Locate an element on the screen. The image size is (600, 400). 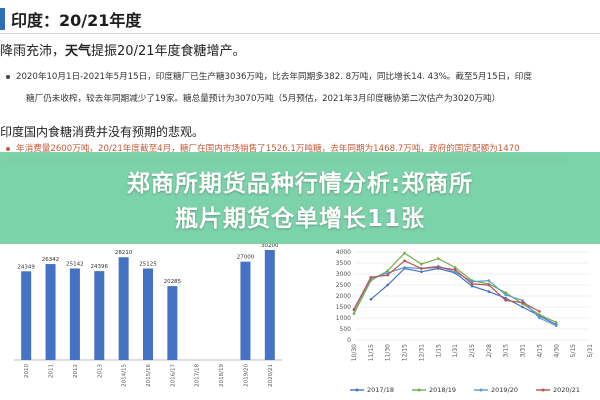
y-tick-label: 1000 is located at coordinates (343, 318).